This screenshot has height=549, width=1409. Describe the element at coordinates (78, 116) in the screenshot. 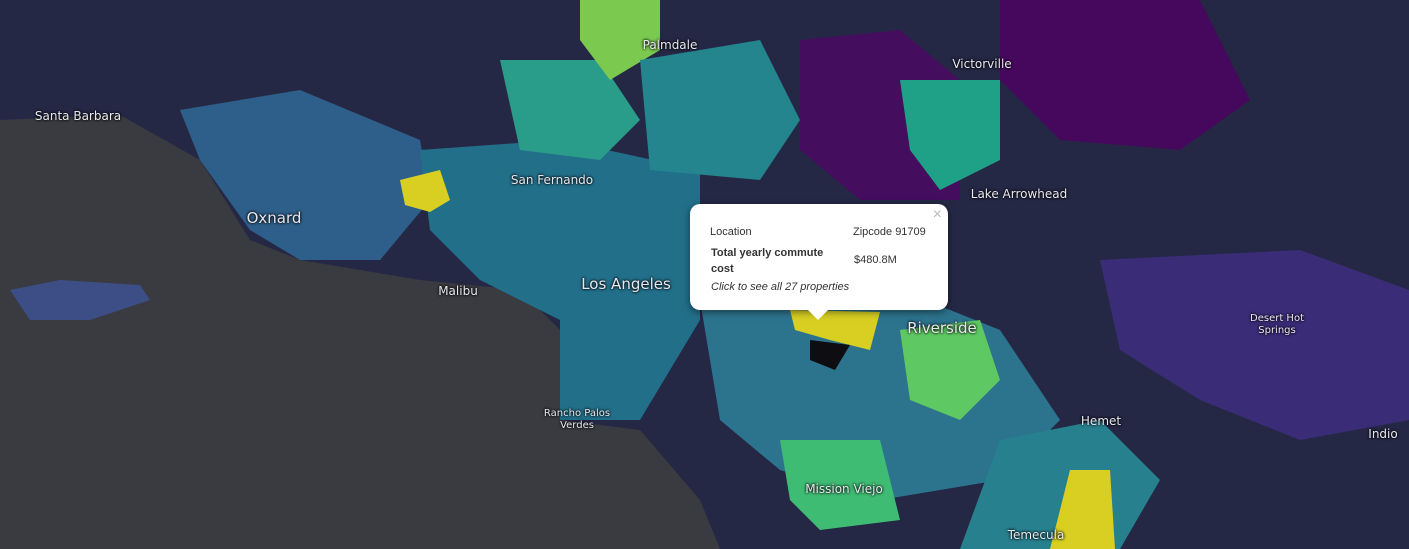

I see `place-label: Santa Barbara` at that location.